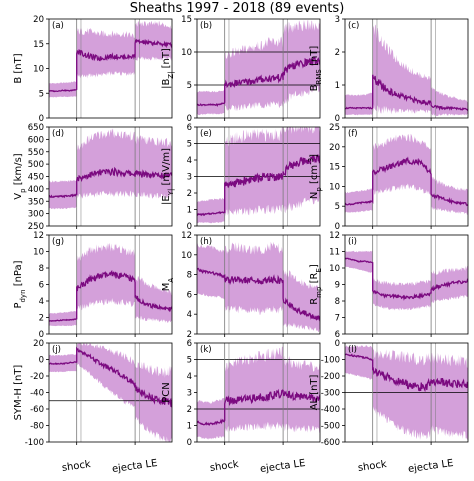 This screenshot has width=474, height=481. What do you see at coordinates (206, 350) in the screenshot?
I see `panel-label: (k)` at bounding box center [206, 350].